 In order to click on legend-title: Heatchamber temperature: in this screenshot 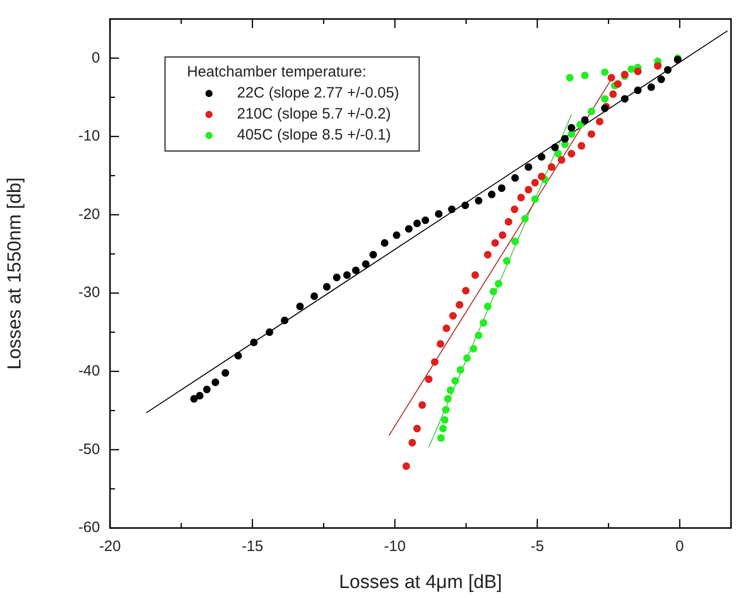, I will do `click(276, 72)`.